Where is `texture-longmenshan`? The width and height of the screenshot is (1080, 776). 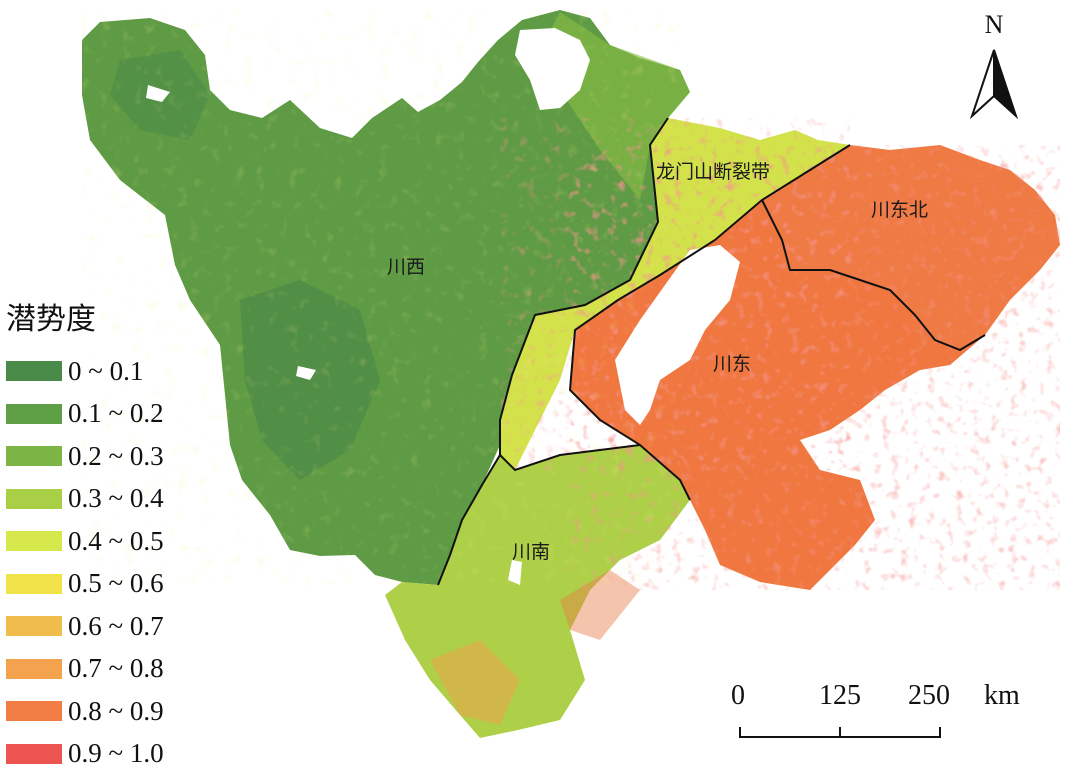 texture-longmenshan is located at coordinates (675, 294).